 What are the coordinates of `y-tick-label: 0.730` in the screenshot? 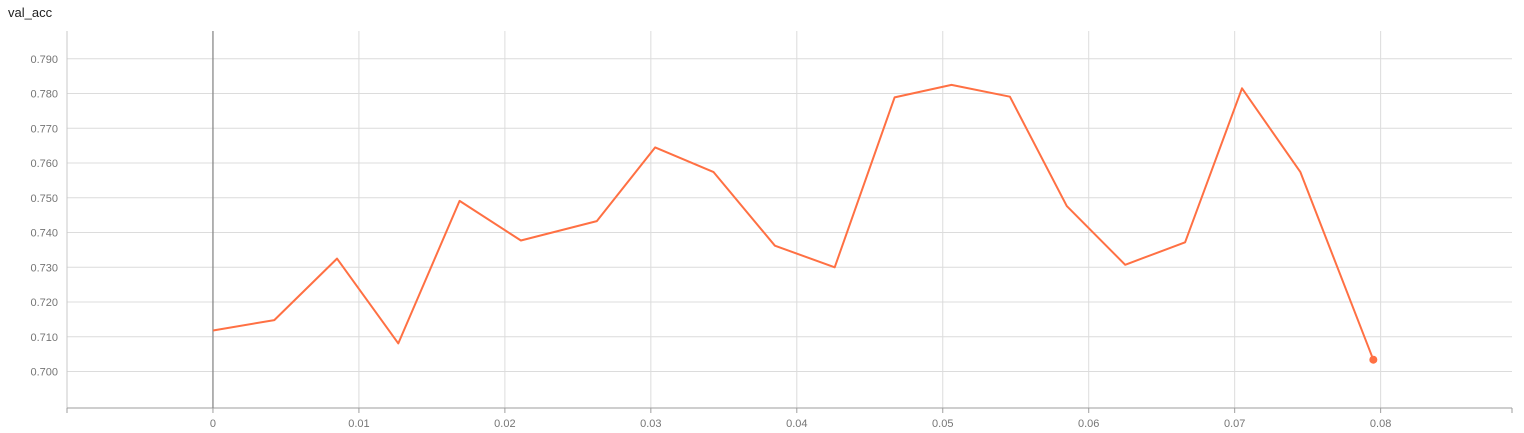 It's located at (44, 268).